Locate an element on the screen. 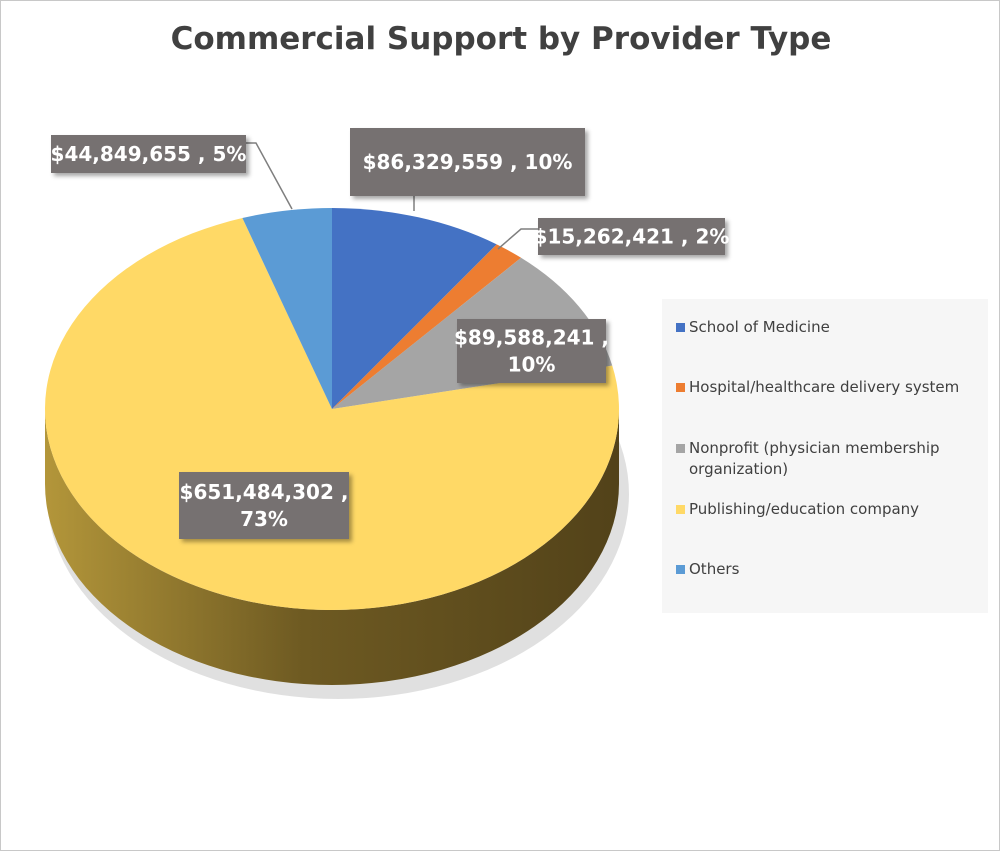 This screenshot has width=1000, height=852. data-label: $86,329,559 , 10% is located at coordinates (467, 162).